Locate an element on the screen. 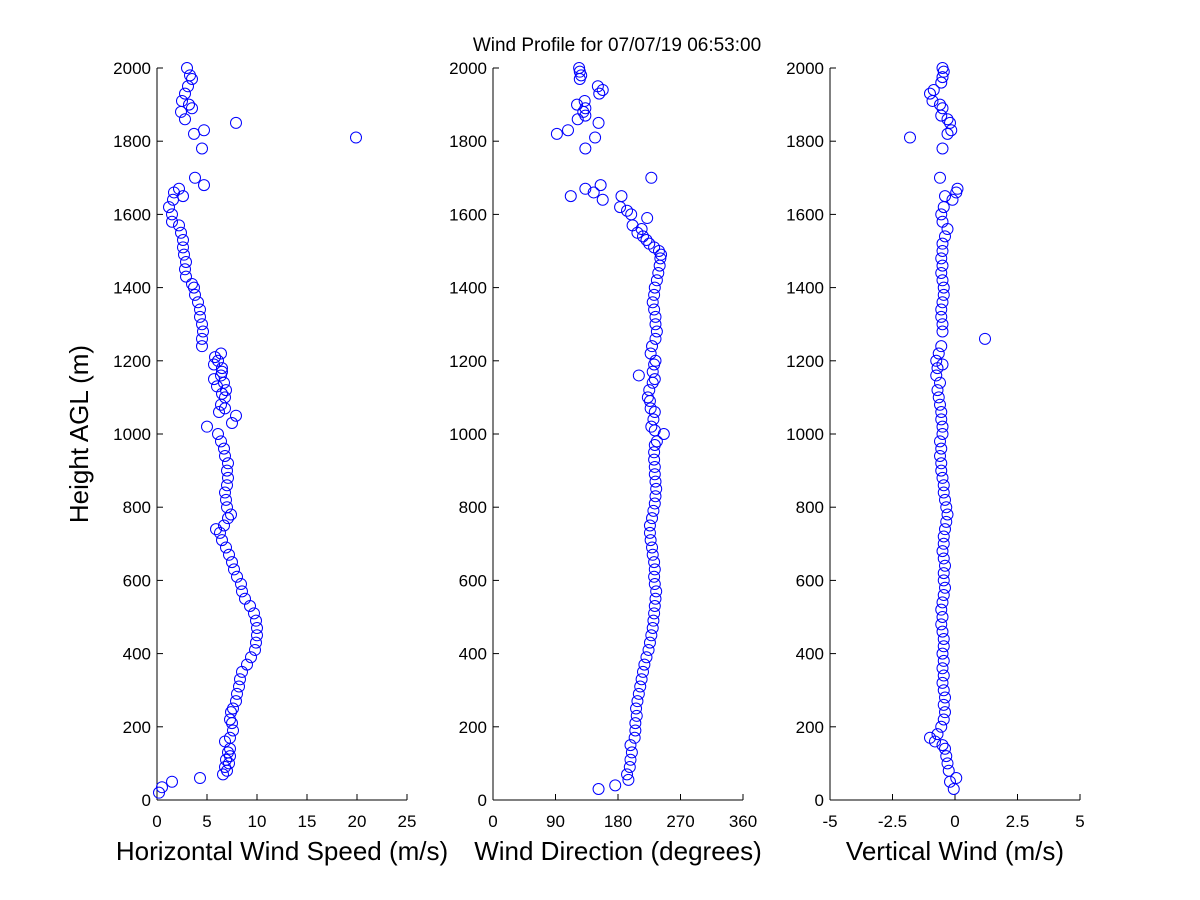 The height and width of the screenshot is (900, 1200). y-tick-label: 200 is located at coordinates (810, 727).